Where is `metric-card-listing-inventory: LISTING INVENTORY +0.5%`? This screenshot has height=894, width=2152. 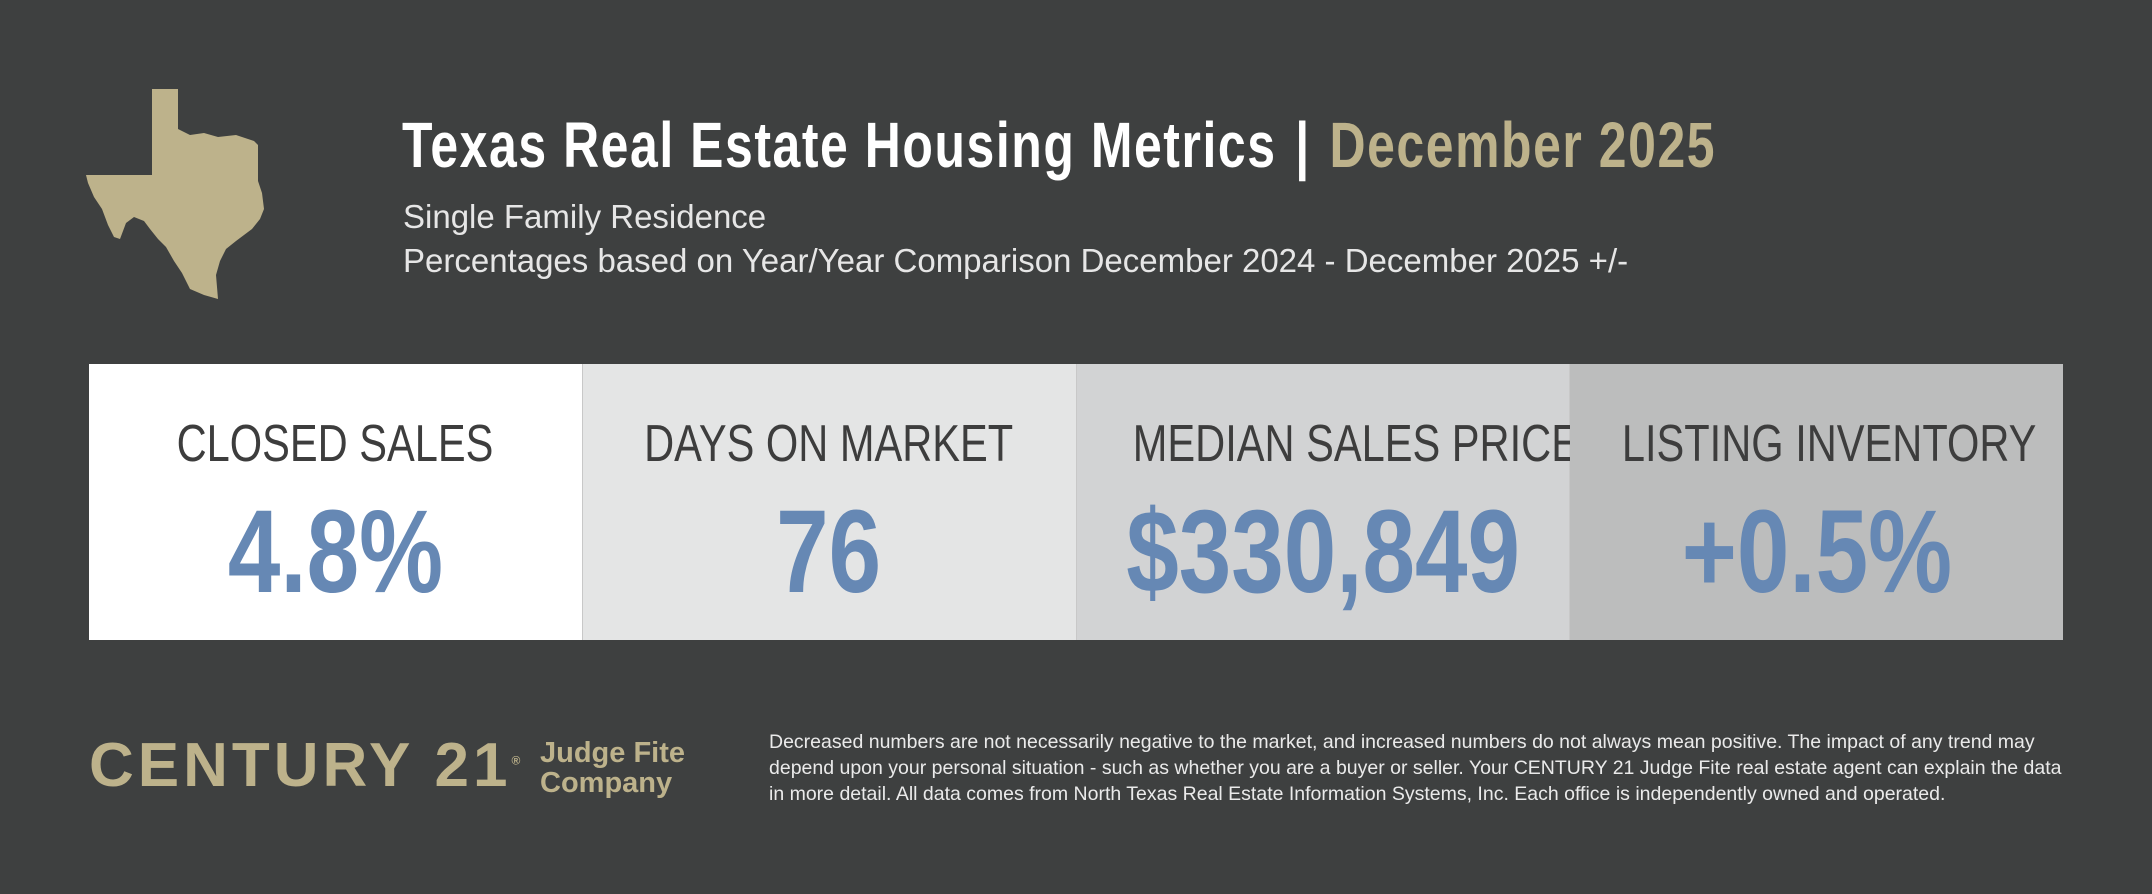 metric-card-listing-inventory: LISTING INVENTORY +0.5% is located at coordinates (1816, 502).